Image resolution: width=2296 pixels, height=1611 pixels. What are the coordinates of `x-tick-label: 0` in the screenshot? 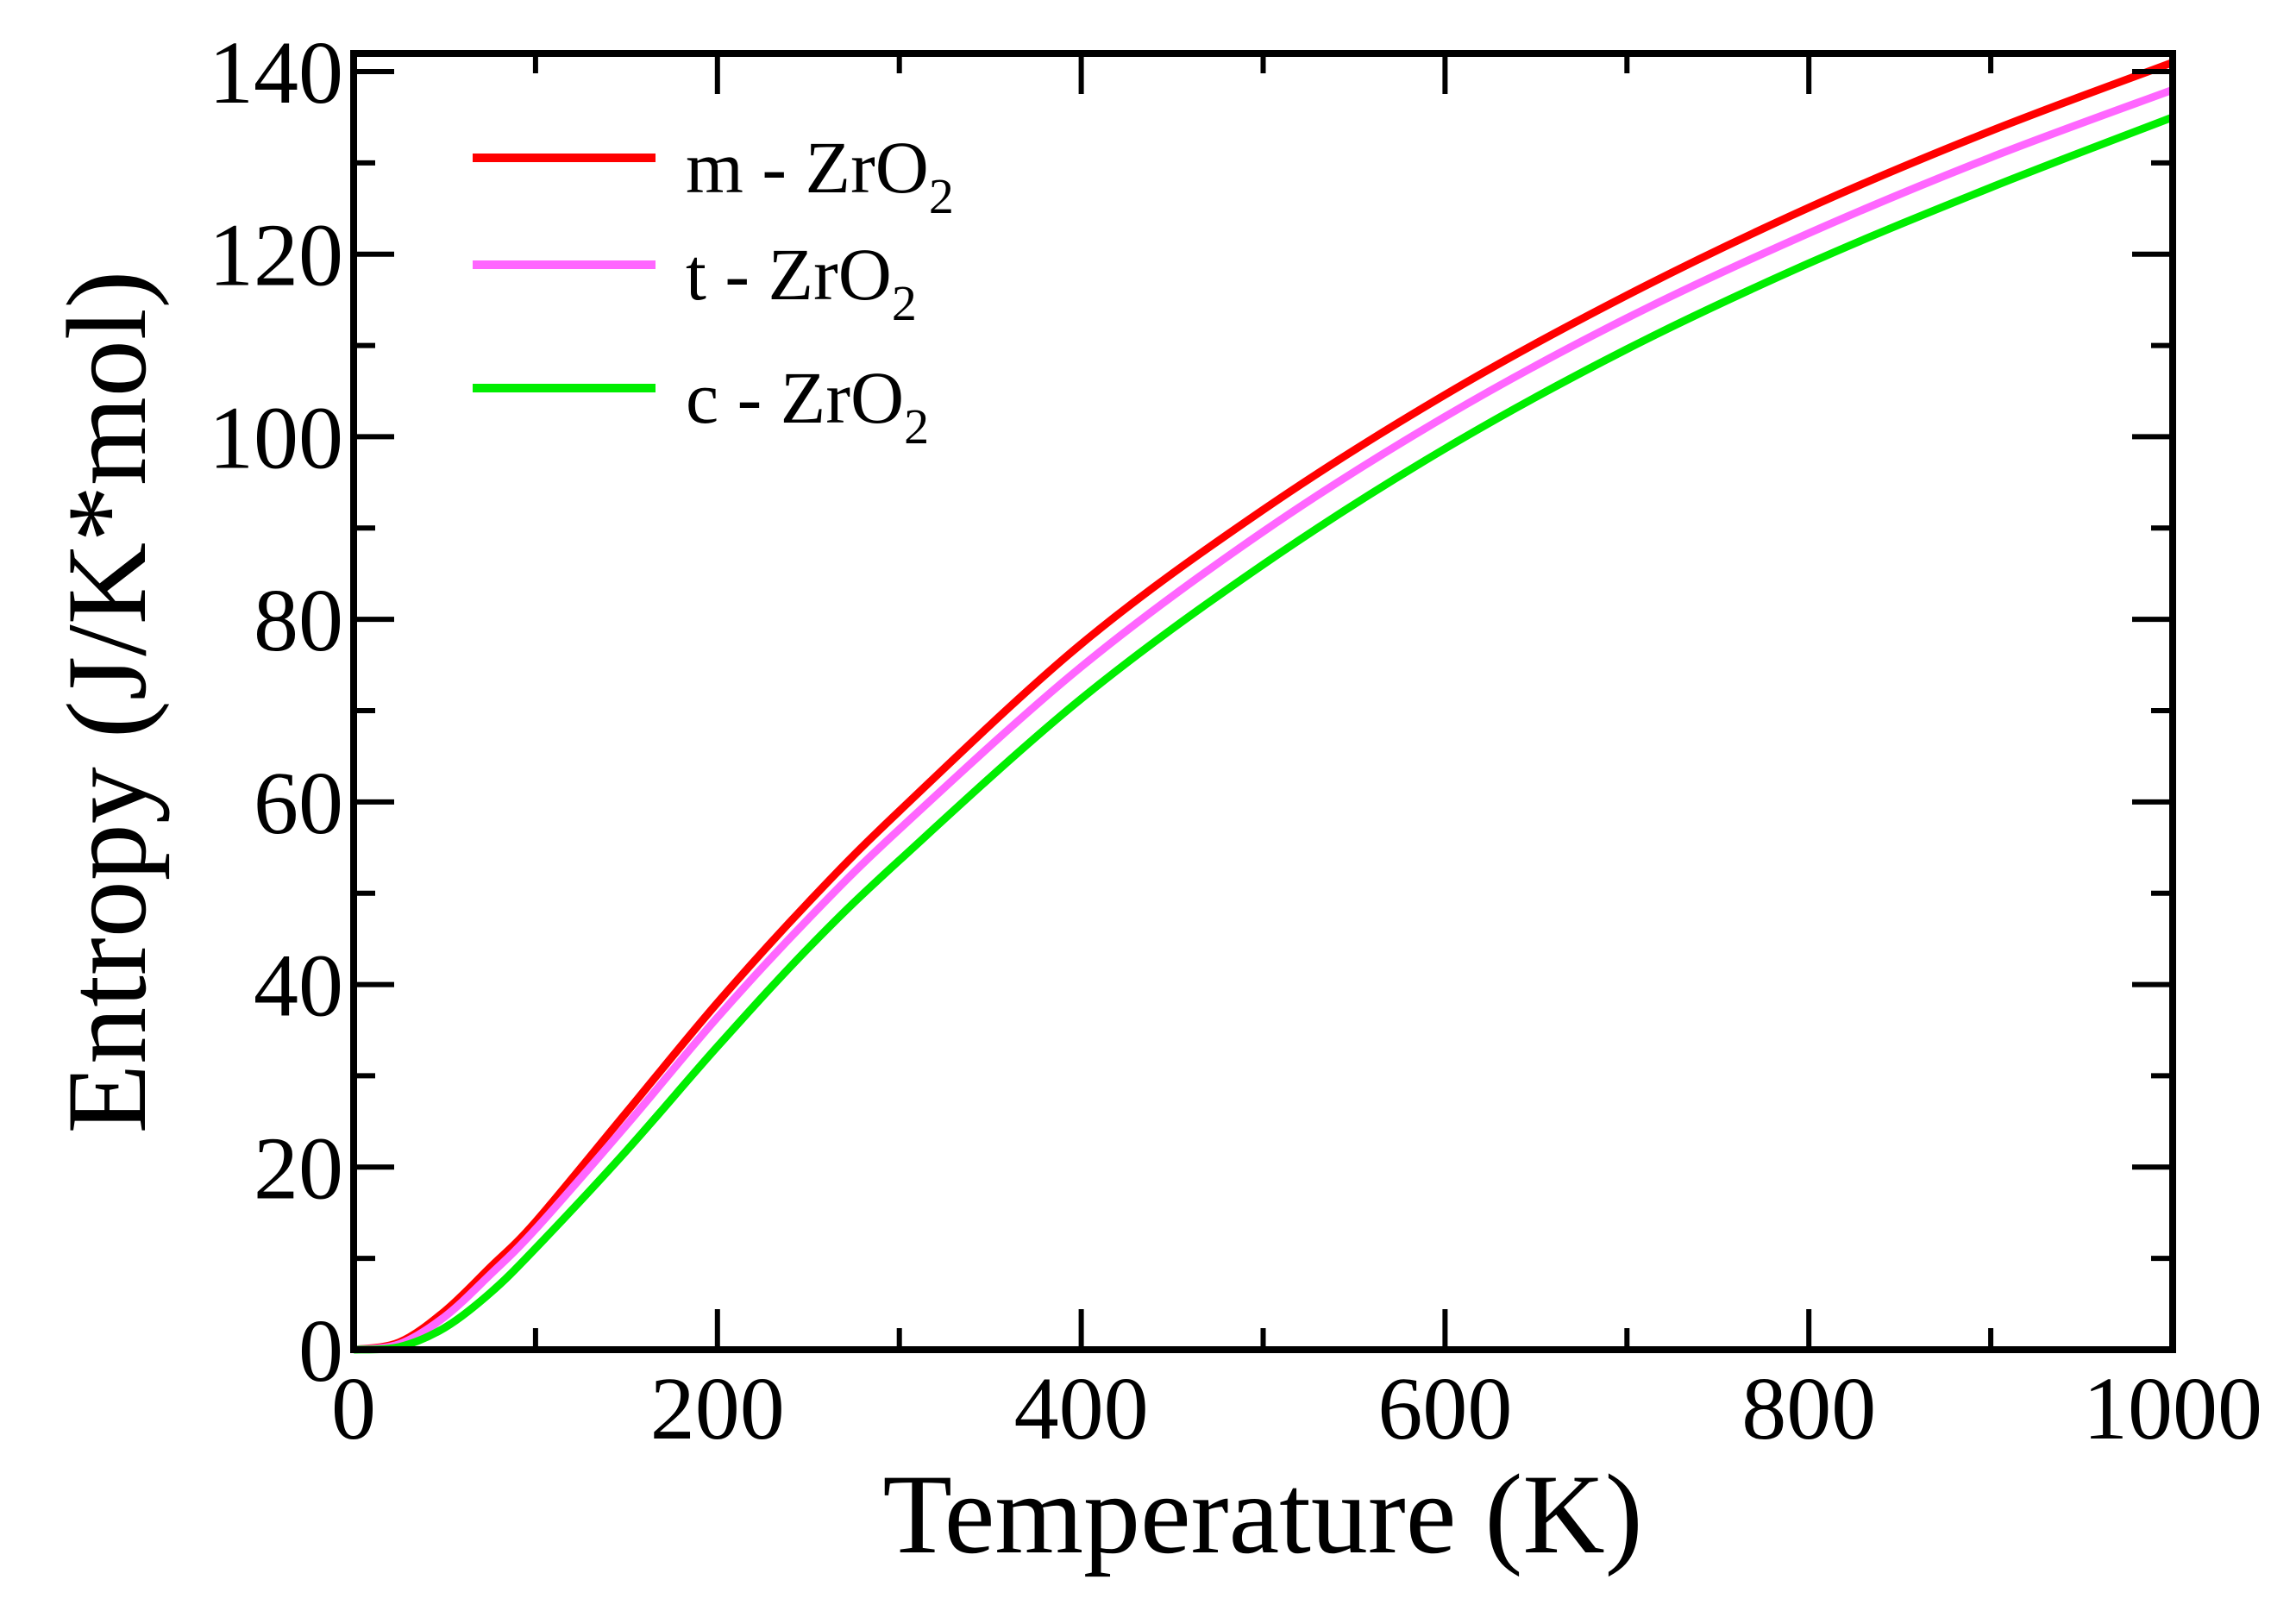 It's located at (353, 1408).